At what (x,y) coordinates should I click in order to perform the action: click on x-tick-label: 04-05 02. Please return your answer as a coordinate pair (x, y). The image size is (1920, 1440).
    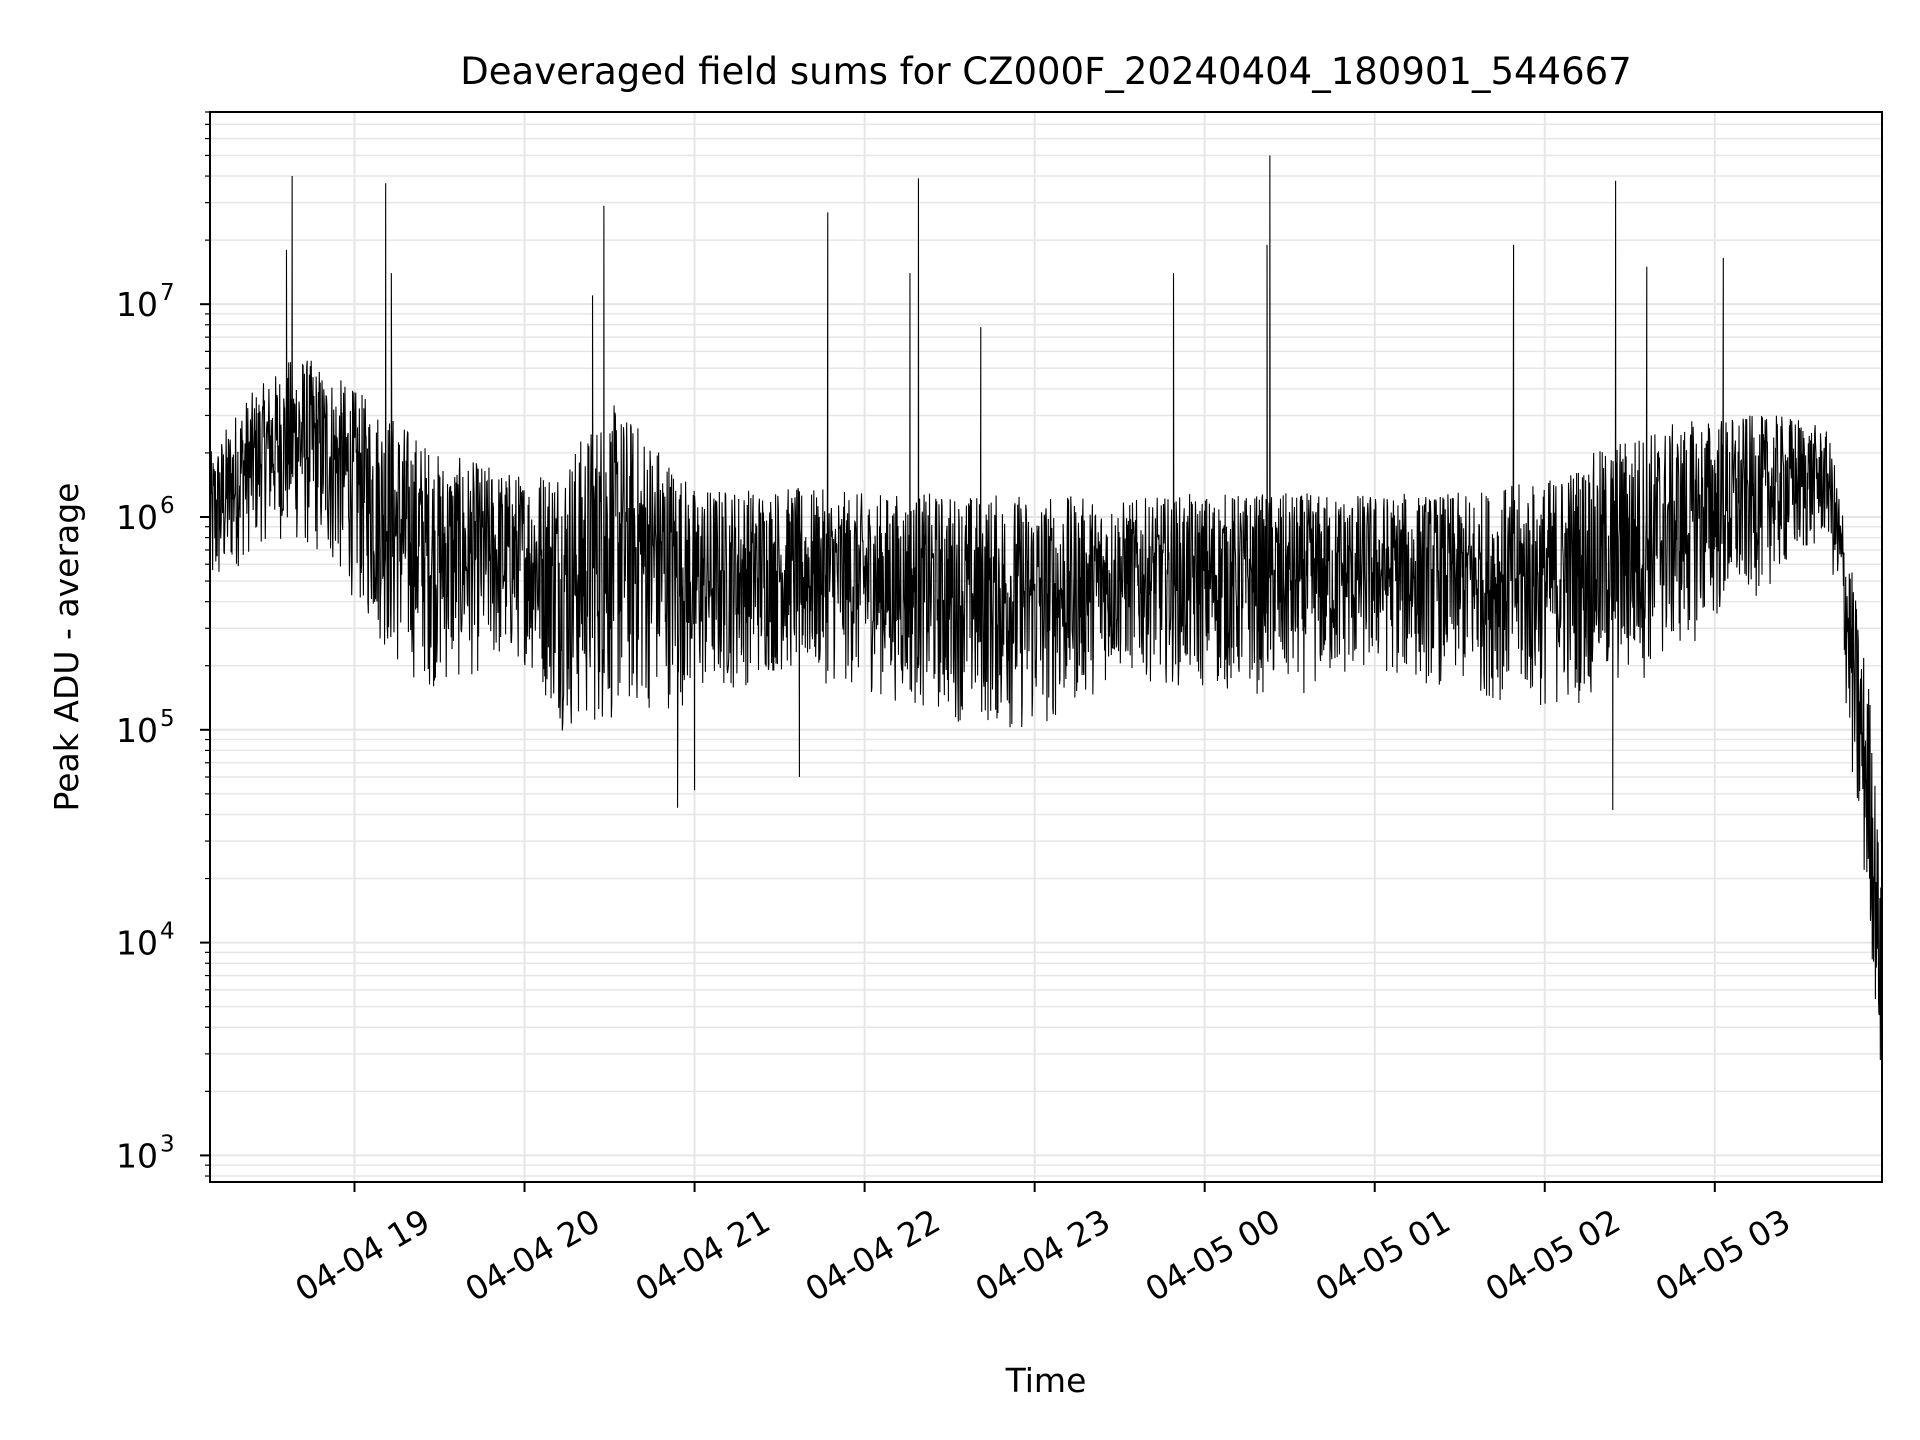
    Looking at the image, I should click on (1553, 1255).